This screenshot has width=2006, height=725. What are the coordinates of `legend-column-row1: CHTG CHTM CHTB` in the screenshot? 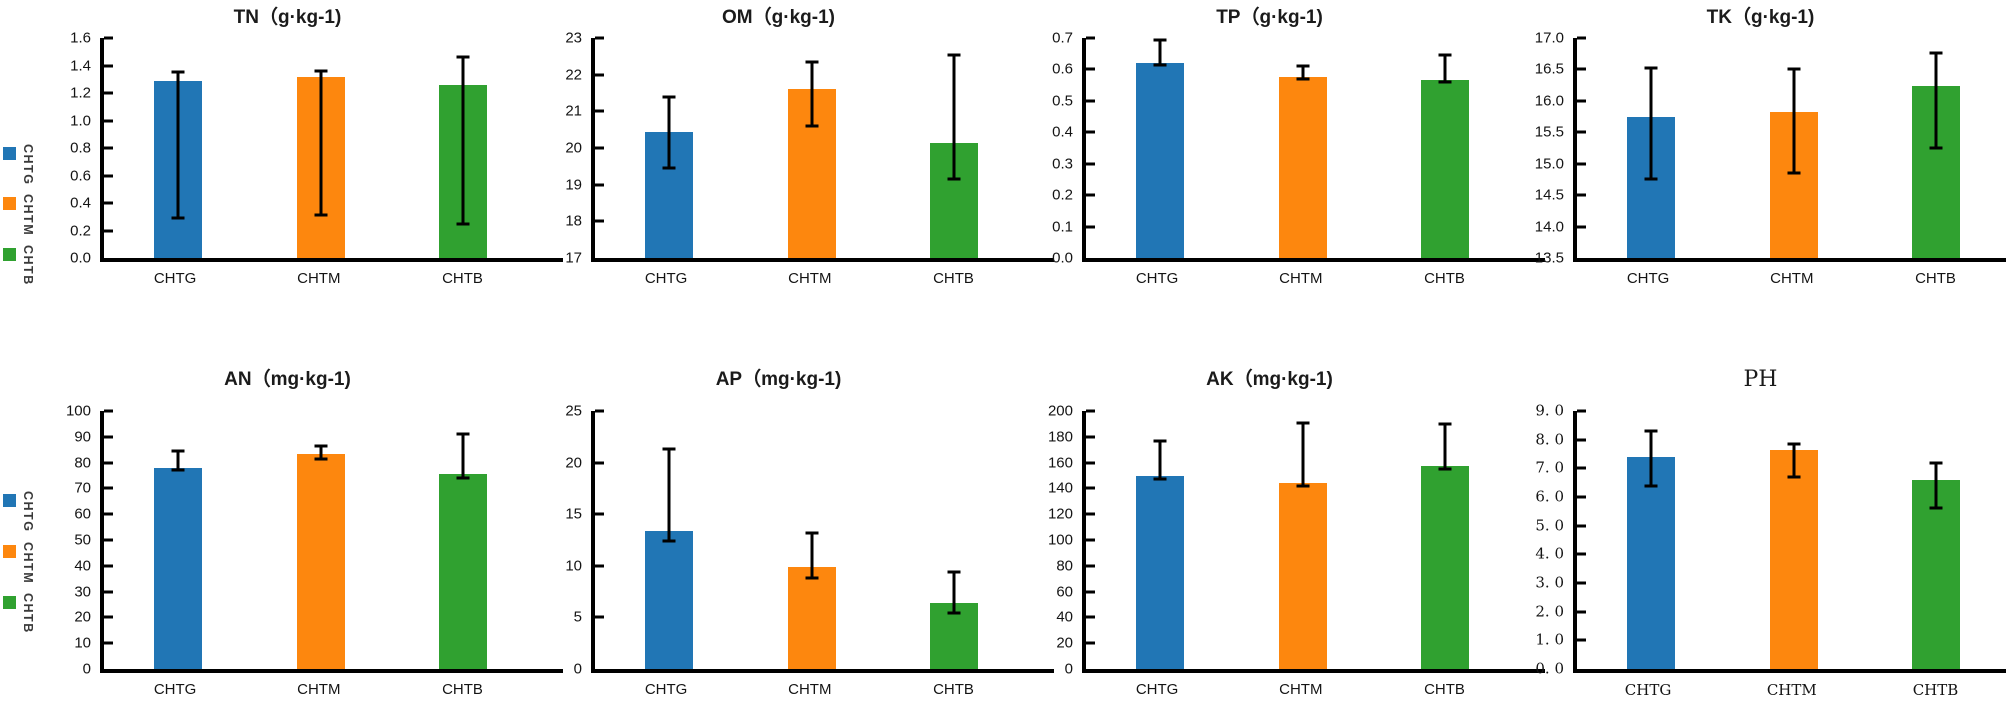 It's located at (21, 180).